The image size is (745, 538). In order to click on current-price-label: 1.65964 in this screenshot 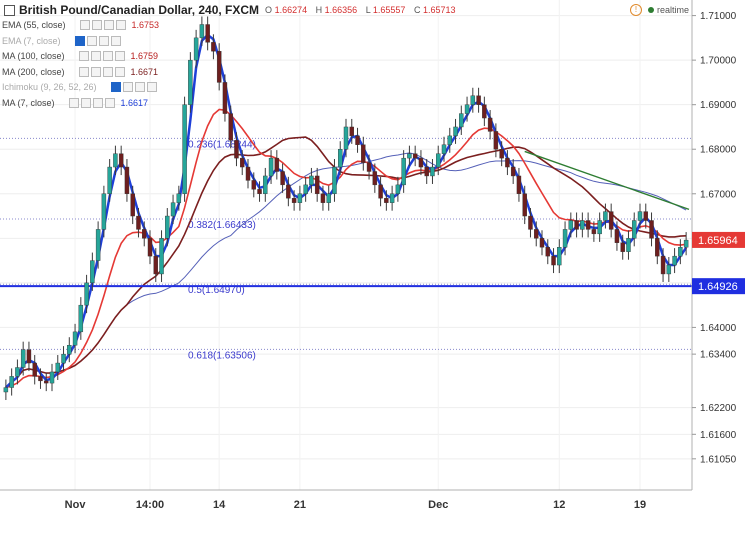, I will do `click(718, 241)`.